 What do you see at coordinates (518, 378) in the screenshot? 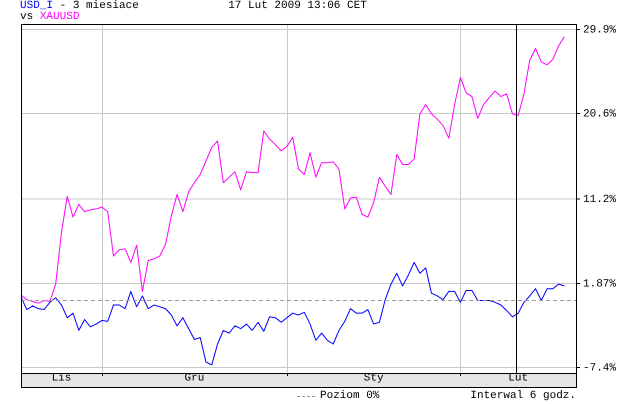
I see `x-tick-label: Lut` at bounding box center [518, 378].